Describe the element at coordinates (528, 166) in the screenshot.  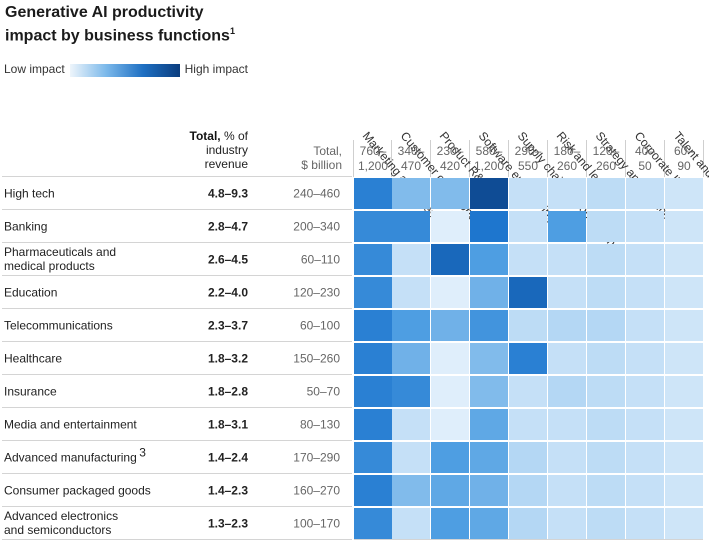
I see `function-range-bottom: 550` at that location.